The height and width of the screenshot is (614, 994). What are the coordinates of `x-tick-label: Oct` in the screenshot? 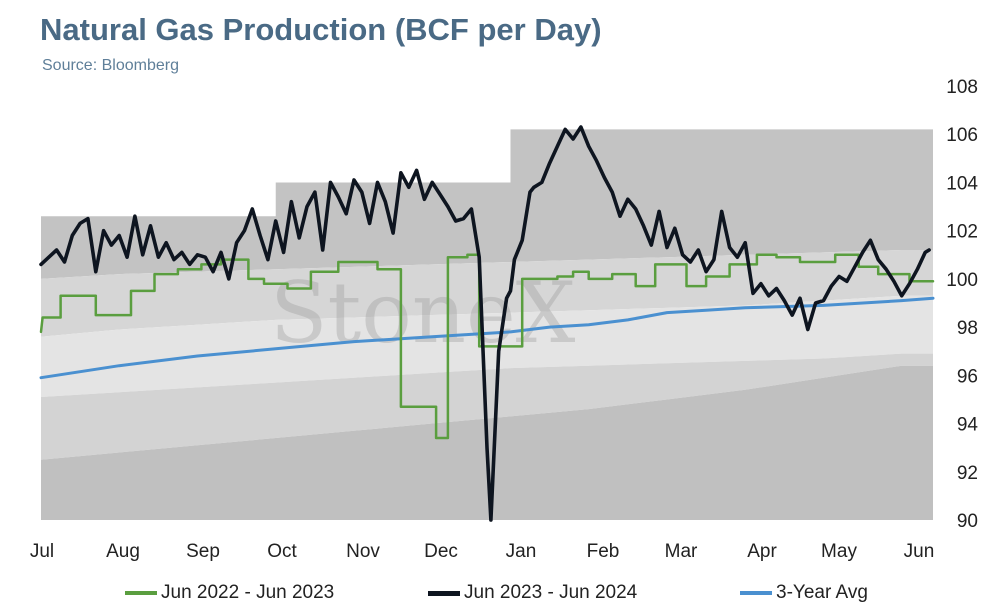 It's located at (282, 551).